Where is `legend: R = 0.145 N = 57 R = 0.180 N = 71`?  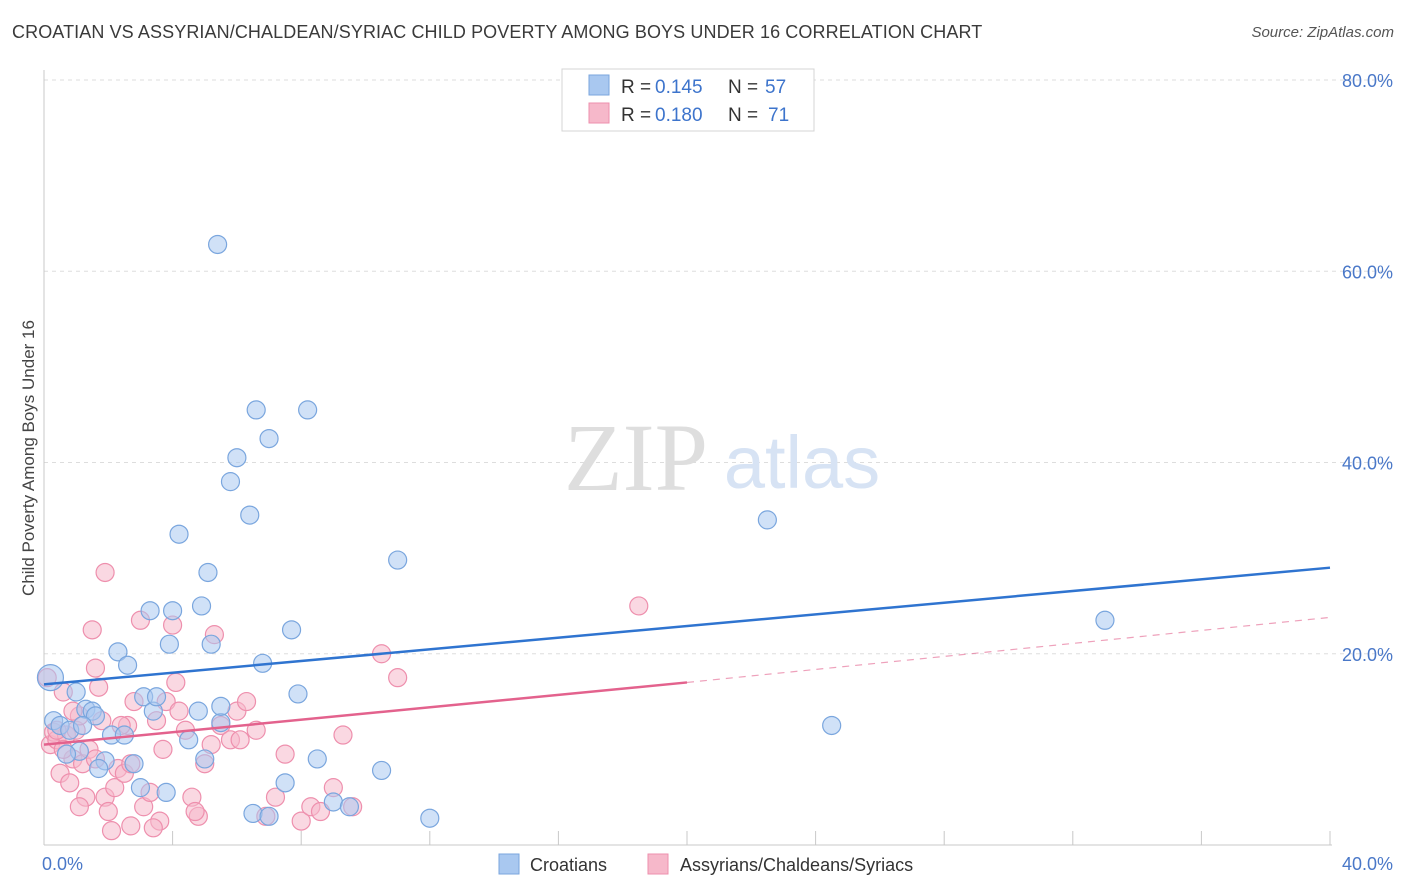
legend: R = 0.145 N = 57 R = 0.180 N = 71 is located at coordinates (688, 100).